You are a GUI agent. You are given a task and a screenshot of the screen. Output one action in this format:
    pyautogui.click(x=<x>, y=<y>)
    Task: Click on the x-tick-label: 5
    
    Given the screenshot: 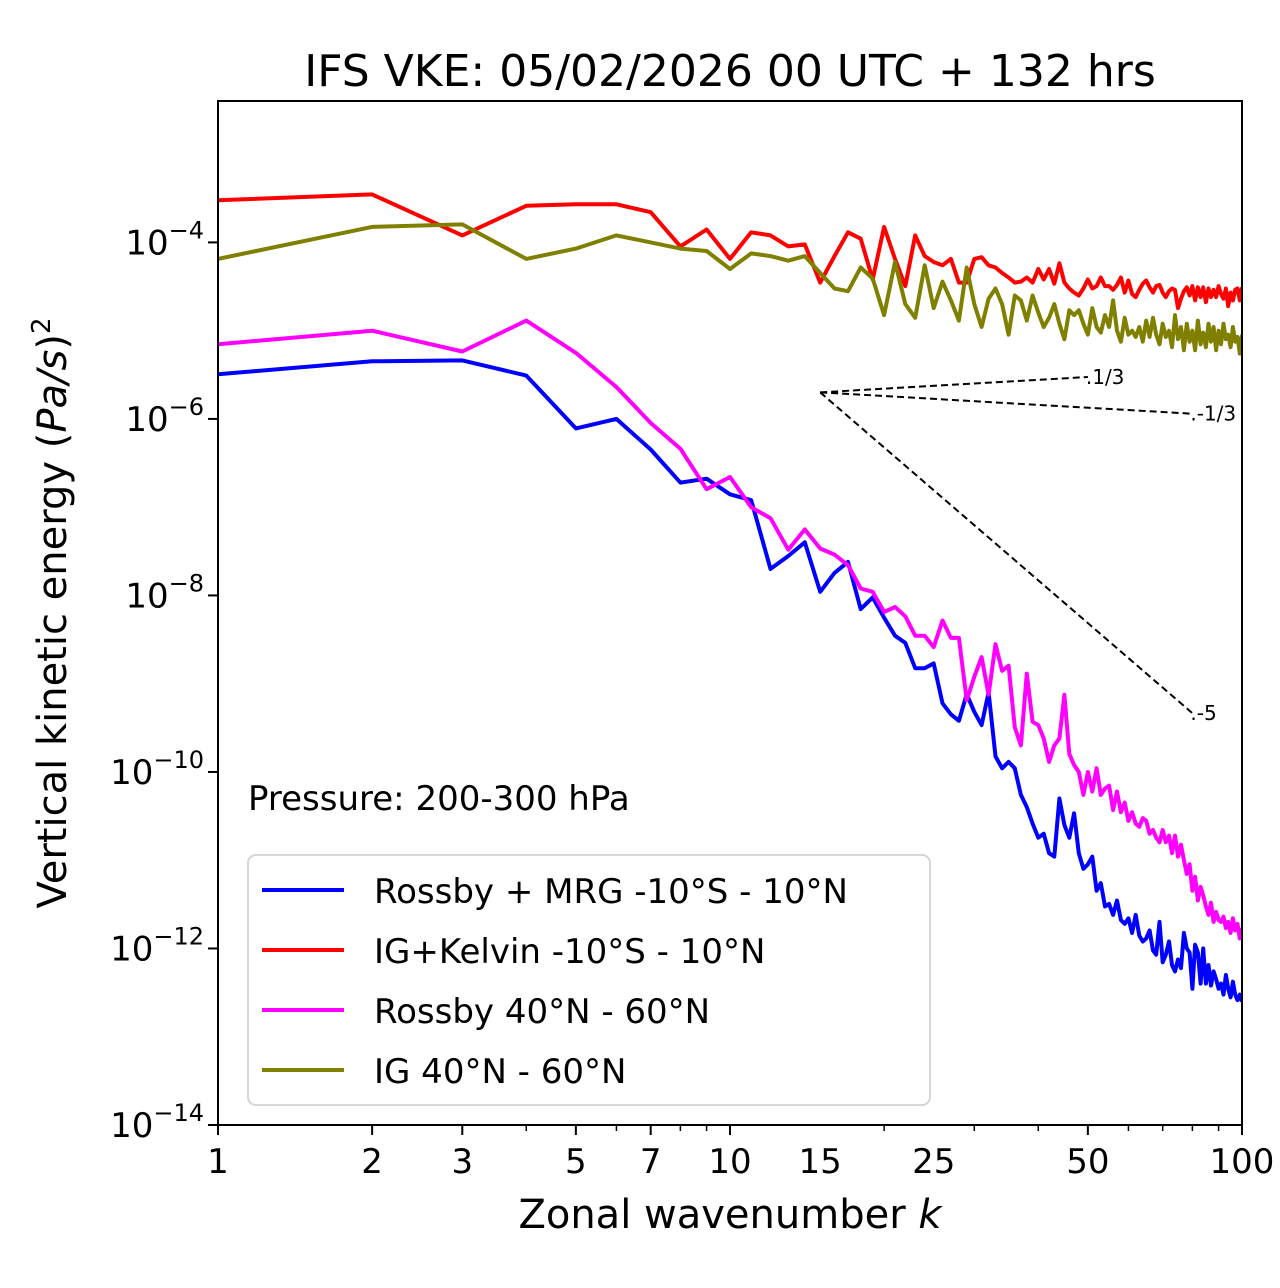 What is the action you would take?
    pyautogui.click(x=576, y=1162)
    